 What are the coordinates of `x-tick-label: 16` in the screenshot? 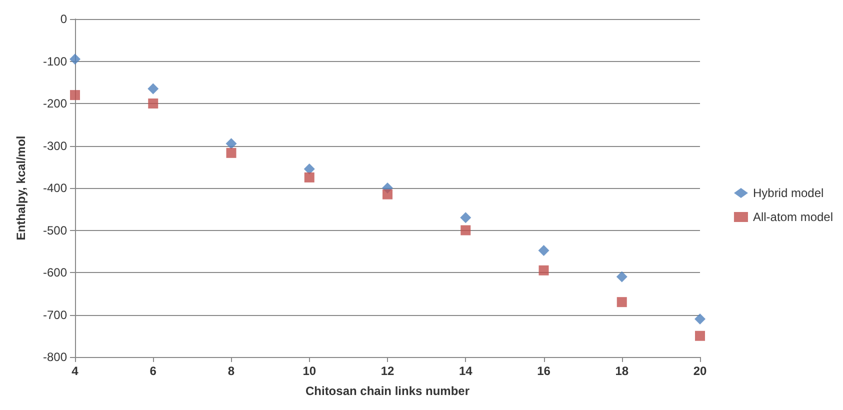 It's located at (544, 371).